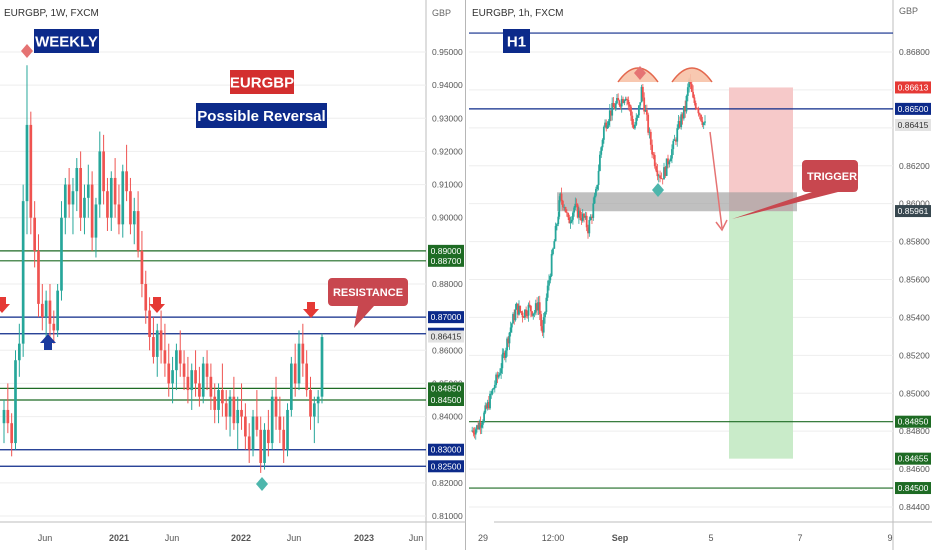 The width and height of the screenshot is (932, 555). I want to click on hourly-badge, so click(516, 41).